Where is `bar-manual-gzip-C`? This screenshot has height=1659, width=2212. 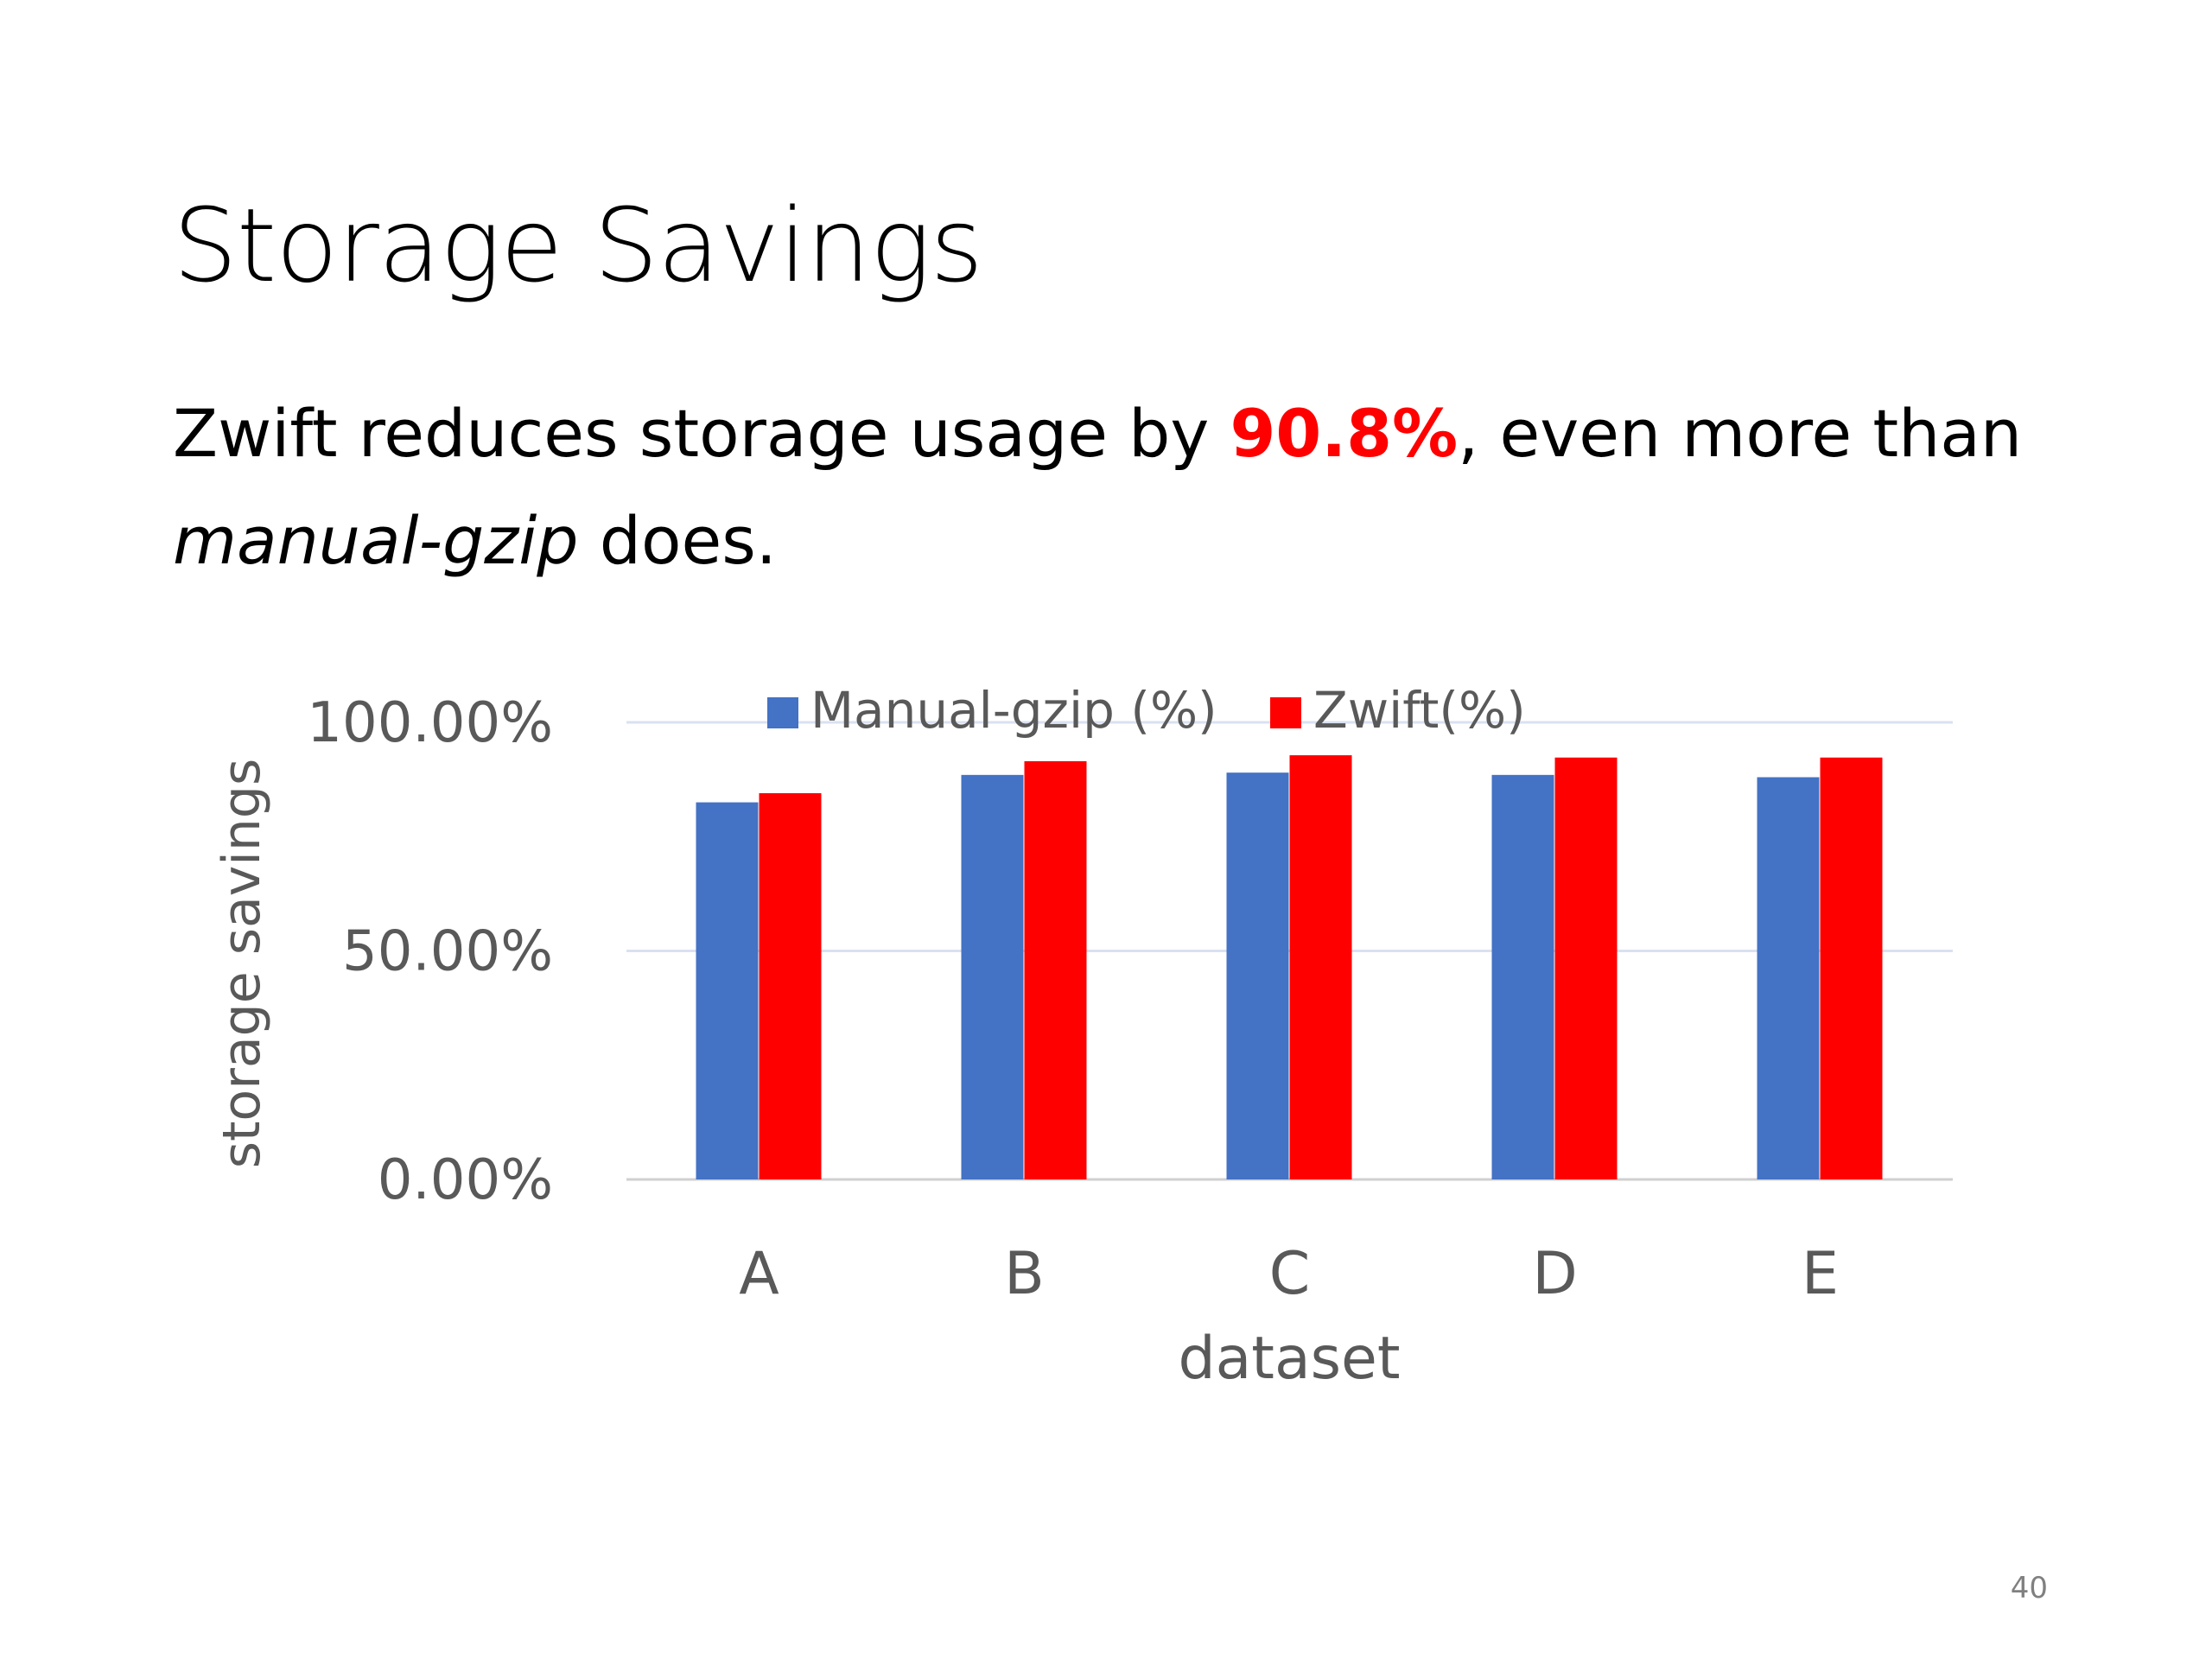
bar-manual-gzip-C is located at coordinates (1257, 975).